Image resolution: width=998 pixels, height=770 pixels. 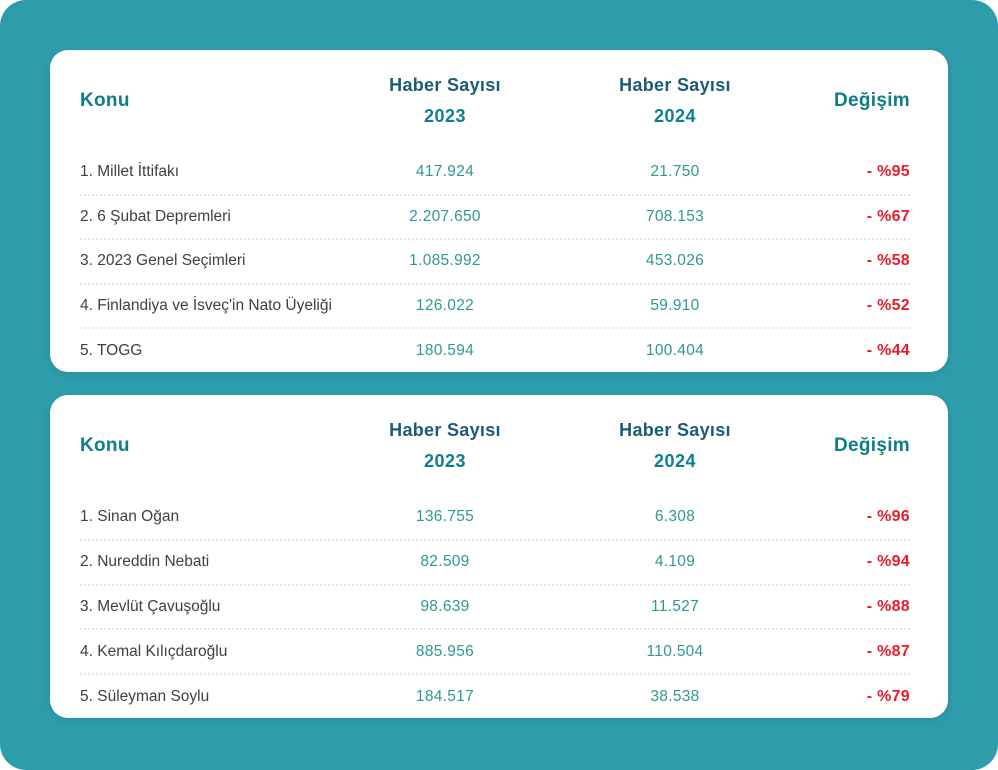 What do you see at coordinates (888, 606) in the screenshot?
I see `change-cell: - %88` at bounding box center [888, 606].